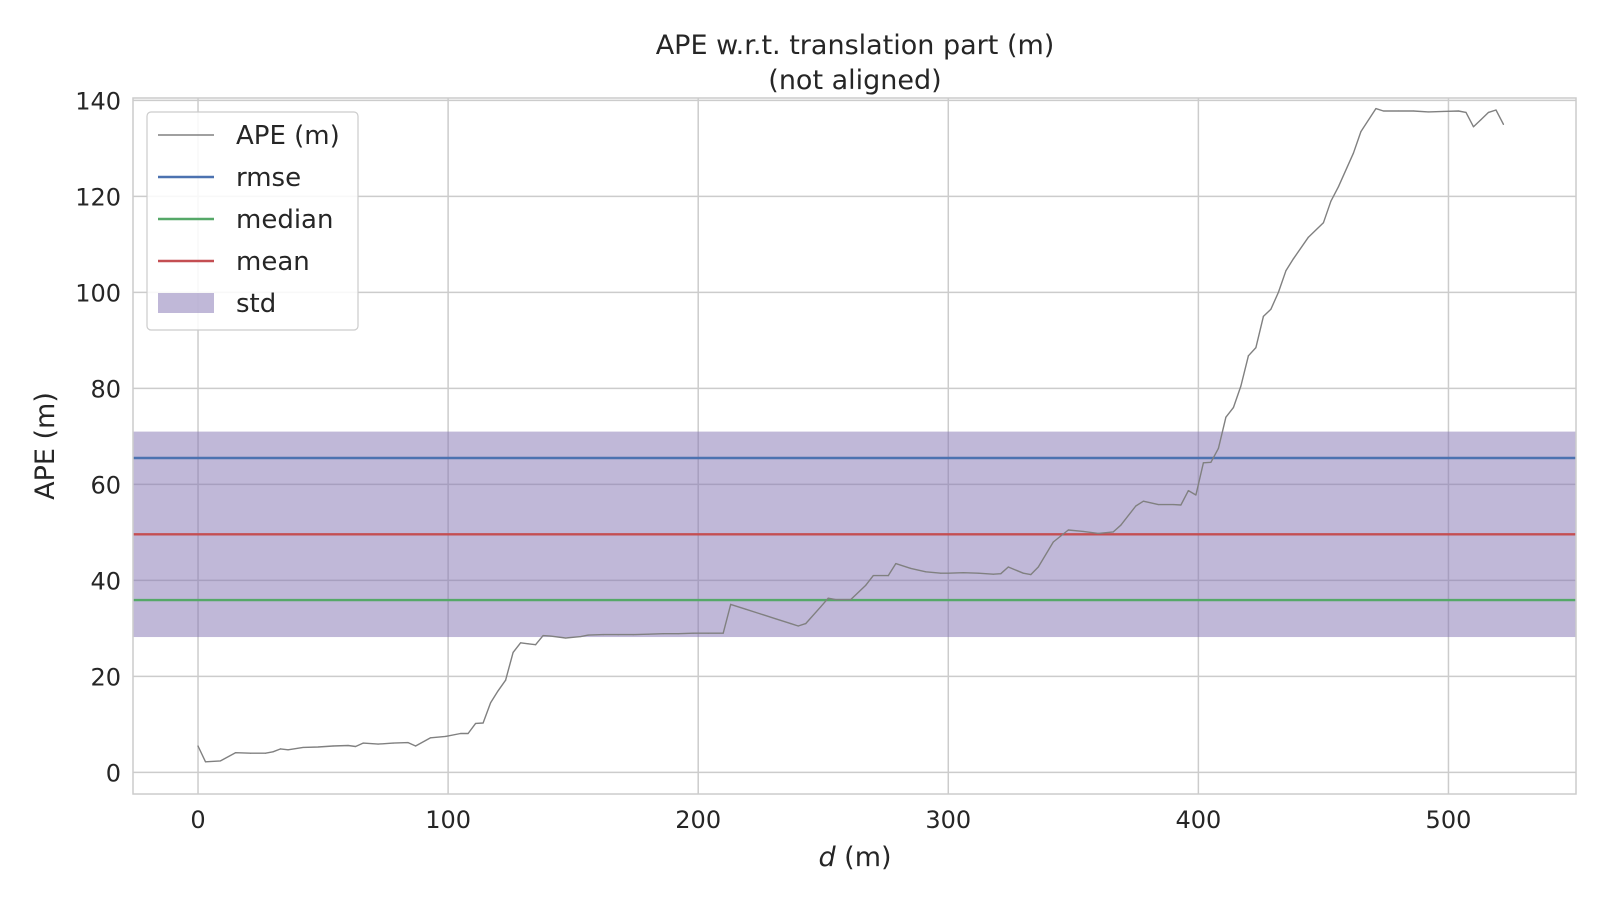 The image size is (1600, 900). What do you see at coordinates (273, 262) in the screenshot?
I see `legend-label-mean: mean` at bounding box center [273, 262].